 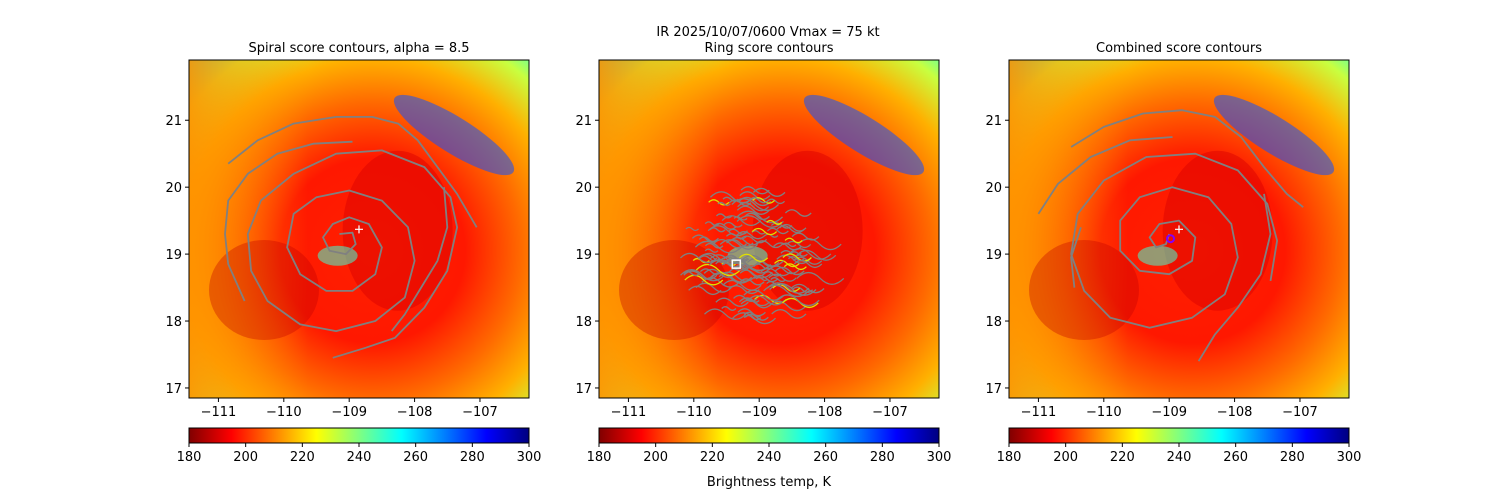 What do you see at coordinates (358, 48) in the screenshot?
I see `panel-title: Spiral score contours, alpha = 8.5` at bounding box center [358, 48].